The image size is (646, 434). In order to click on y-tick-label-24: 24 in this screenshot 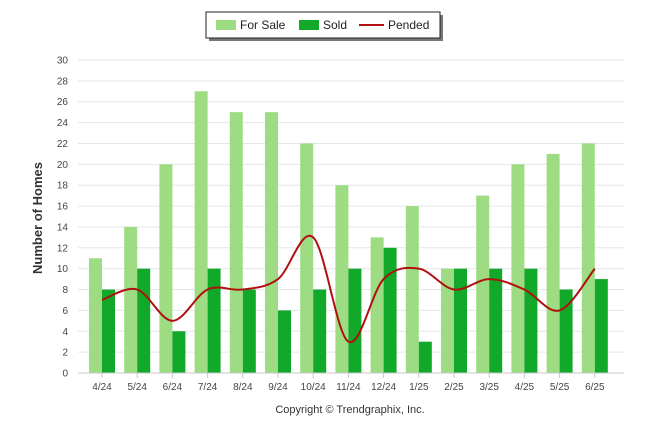, I will do `click(63, 123)`.